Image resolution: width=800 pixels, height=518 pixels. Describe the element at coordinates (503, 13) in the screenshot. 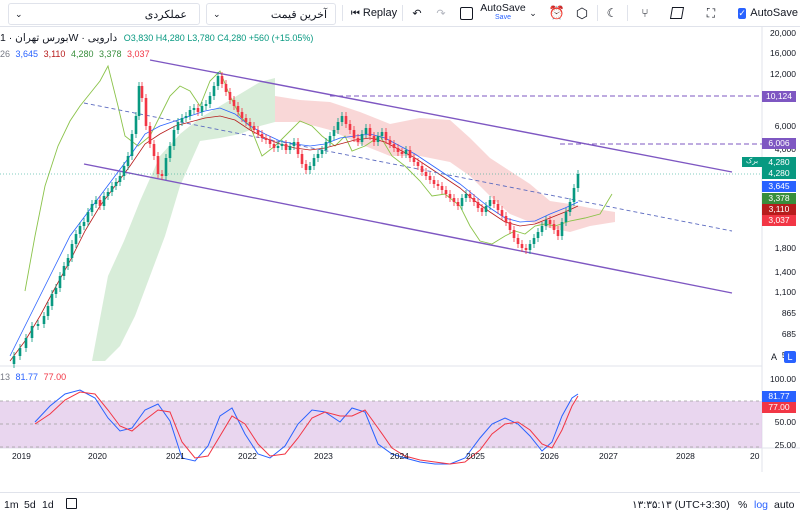

I see `autosave-button: AutoSave Save` at that location.